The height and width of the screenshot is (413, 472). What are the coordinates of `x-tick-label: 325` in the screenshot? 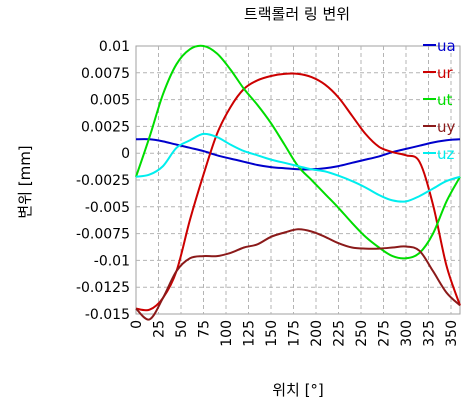 It's located at (430, 333).